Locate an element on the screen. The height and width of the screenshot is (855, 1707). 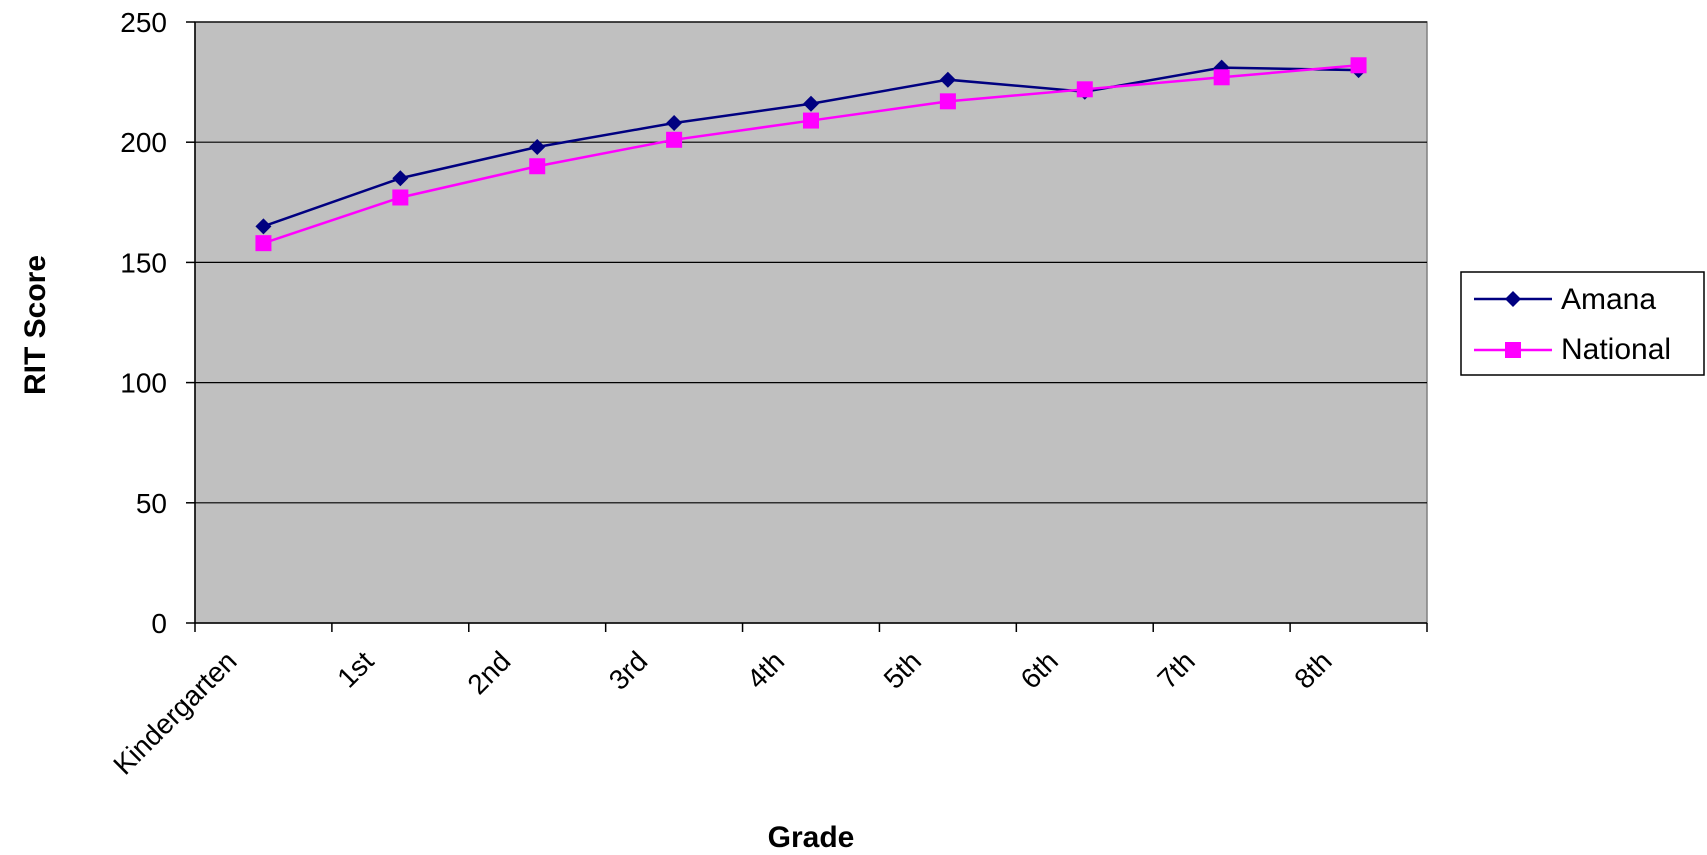
x-tick-label-6th: 6th is located at coordinates (1039, 669).